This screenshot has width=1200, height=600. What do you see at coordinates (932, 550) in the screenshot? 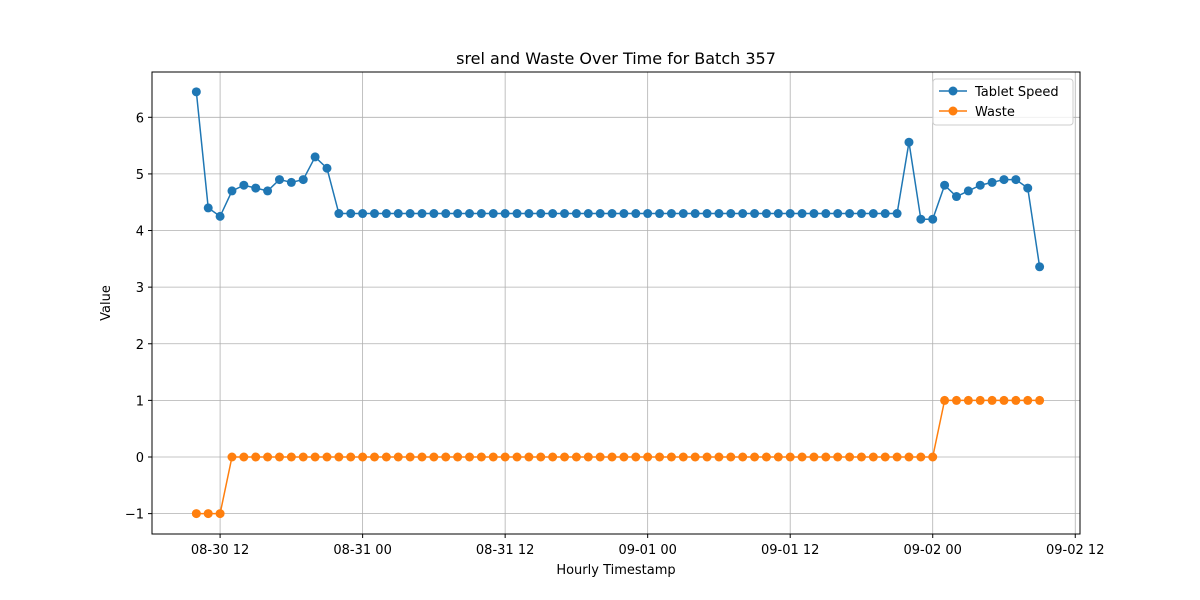
I see `x-tick-label: 09-02 00` at bounding box center [932, 550].